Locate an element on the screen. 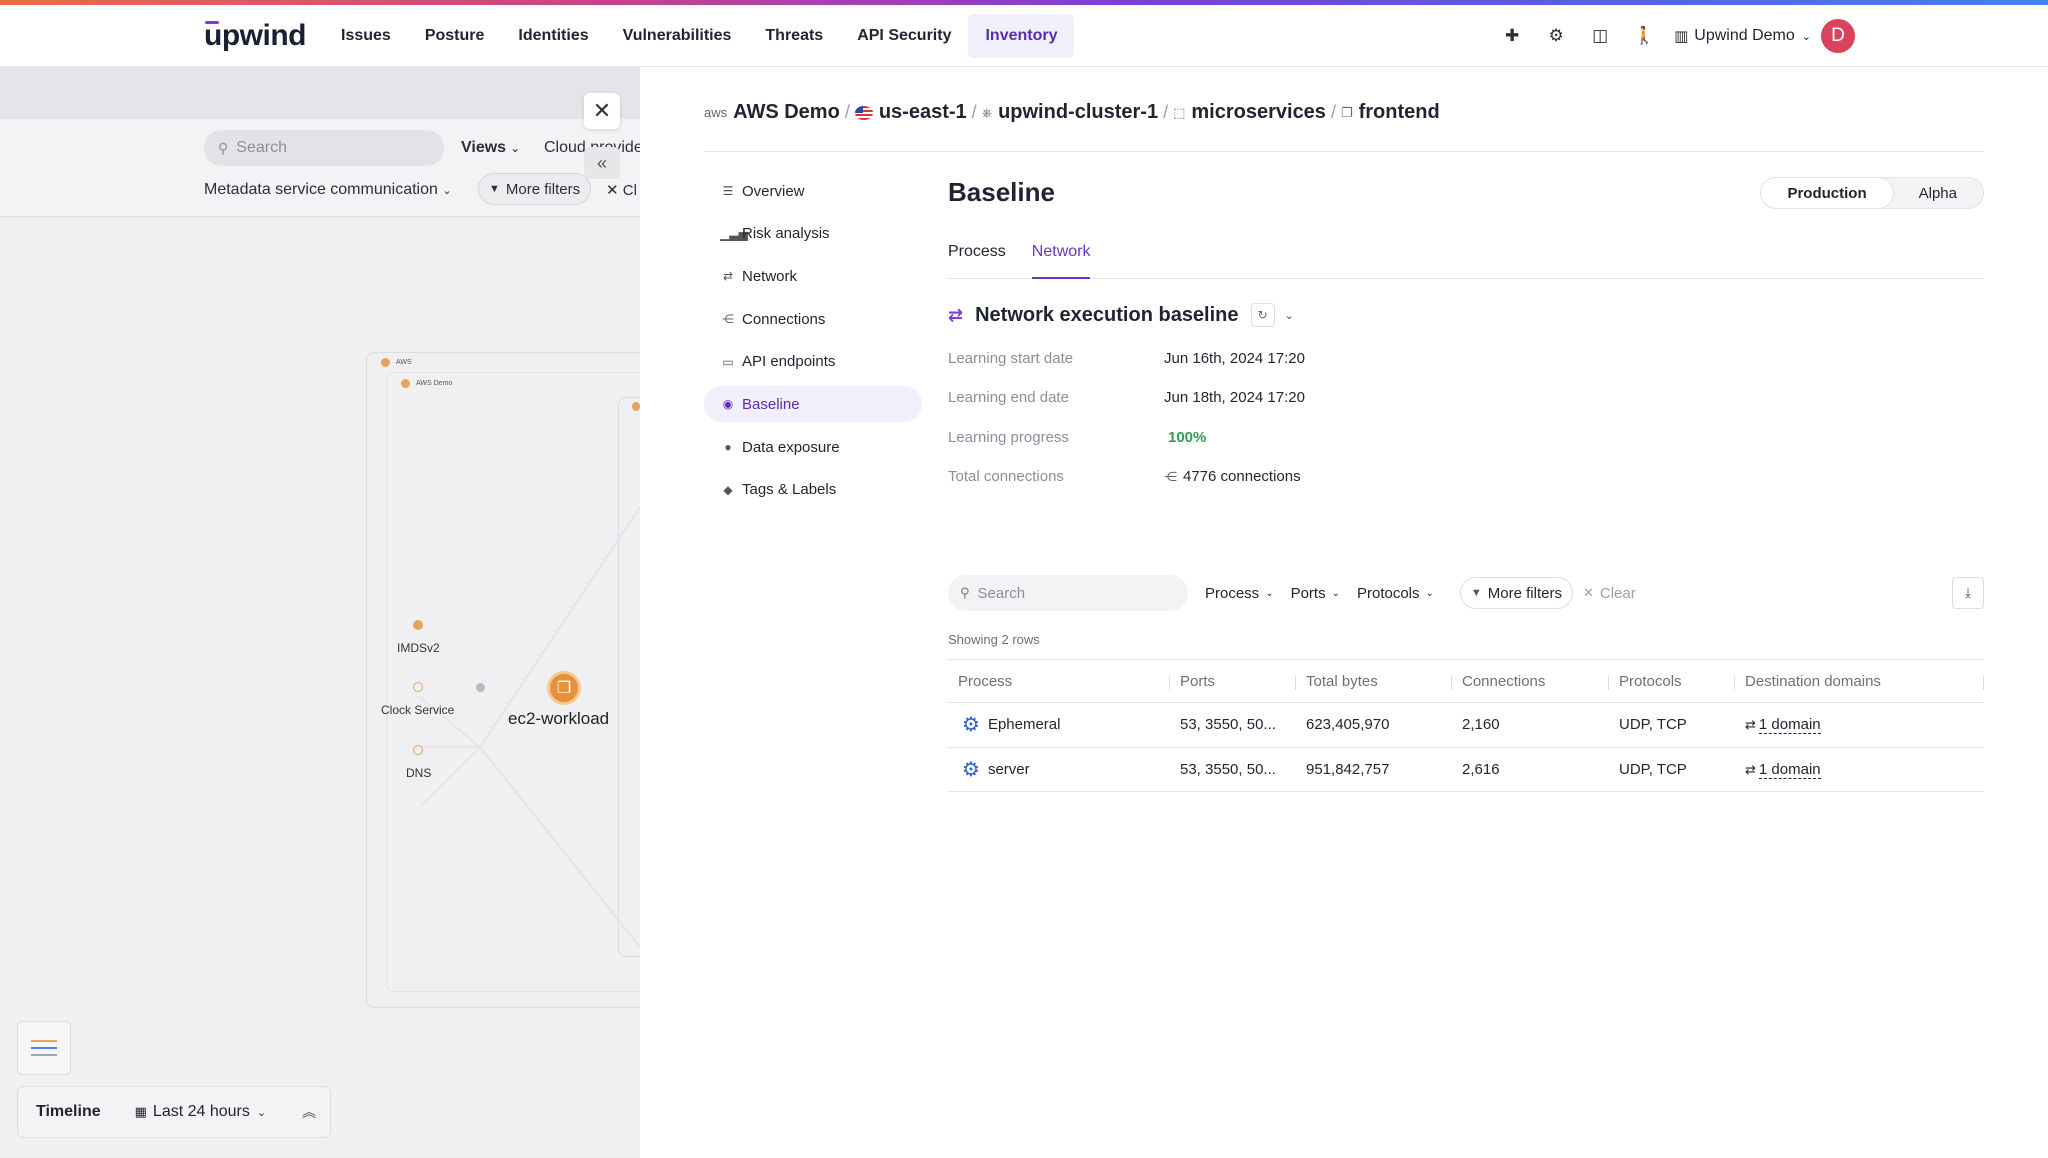  graph-account-group is located at coordinates (513, 682).